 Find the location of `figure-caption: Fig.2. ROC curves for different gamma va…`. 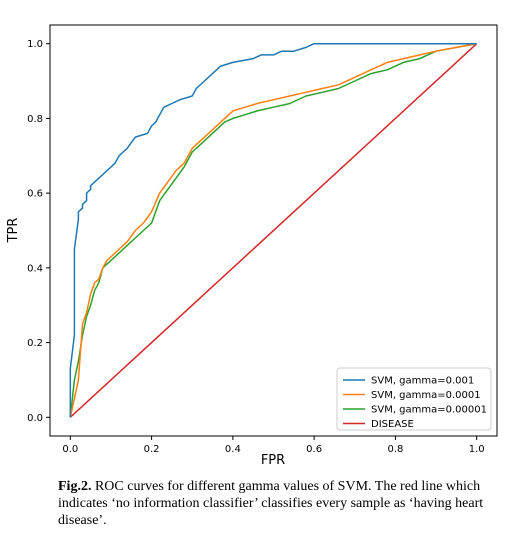

figure-caption: Fig.2. ROC curves for different gamma va… is located at coordinates (278, 503).